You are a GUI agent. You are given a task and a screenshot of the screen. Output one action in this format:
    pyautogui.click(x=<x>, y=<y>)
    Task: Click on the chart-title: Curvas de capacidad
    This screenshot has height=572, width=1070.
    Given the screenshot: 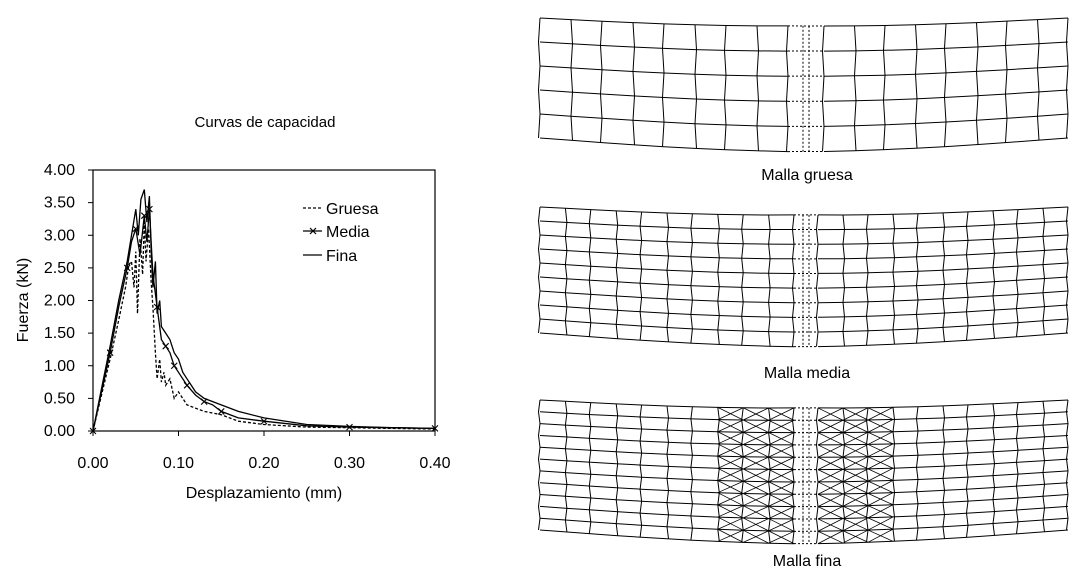 What is the action you would take?
    pyautogui.click(x=265, y=122)
    